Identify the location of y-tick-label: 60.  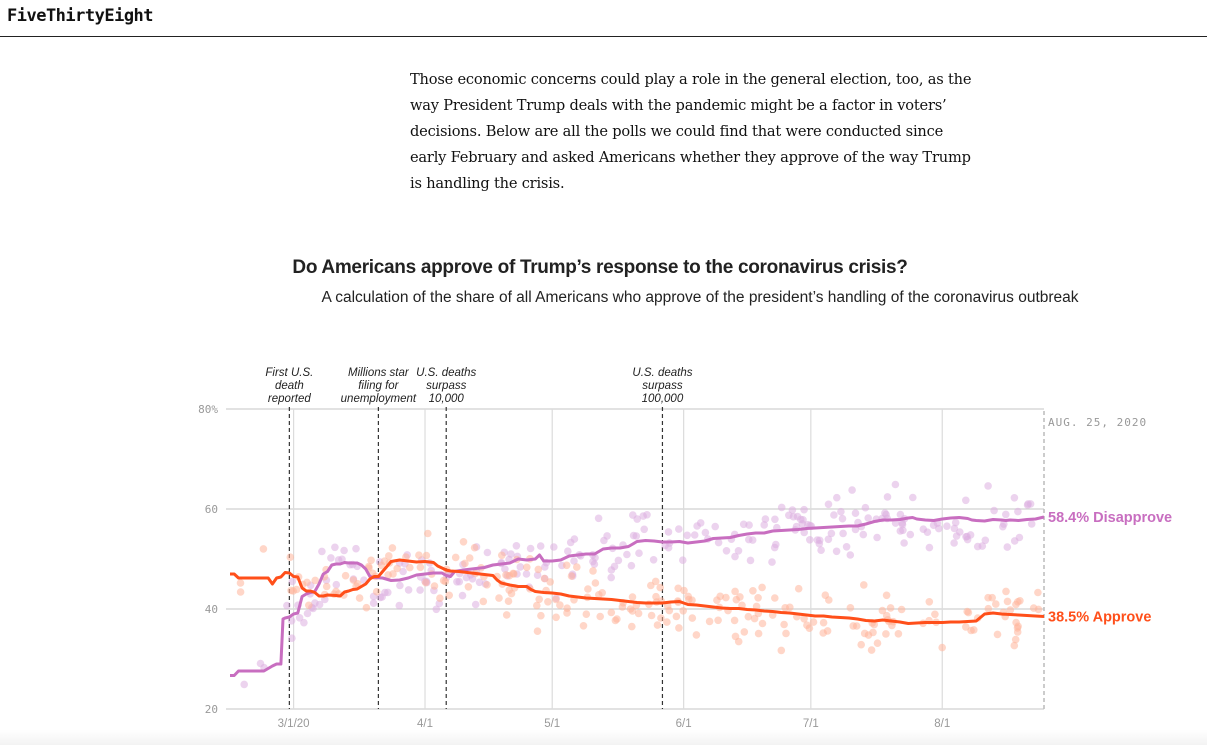
(211, 509).